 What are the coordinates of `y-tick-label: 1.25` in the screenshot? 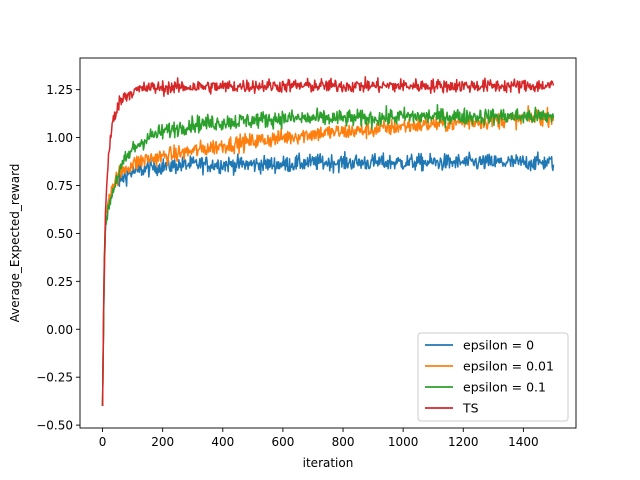 It's located at (59, 90).